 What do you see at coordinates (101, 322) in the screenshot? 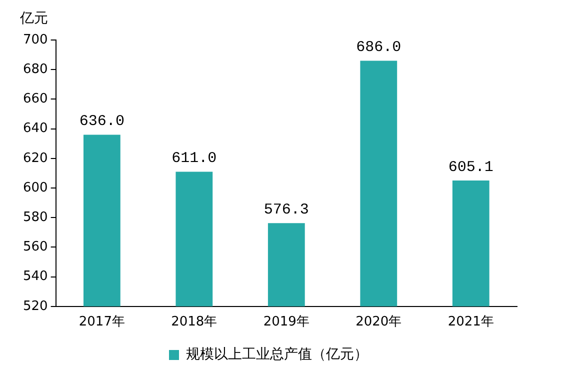
I see `x-tick-label: 2017年` at bounding box center [101, 322].